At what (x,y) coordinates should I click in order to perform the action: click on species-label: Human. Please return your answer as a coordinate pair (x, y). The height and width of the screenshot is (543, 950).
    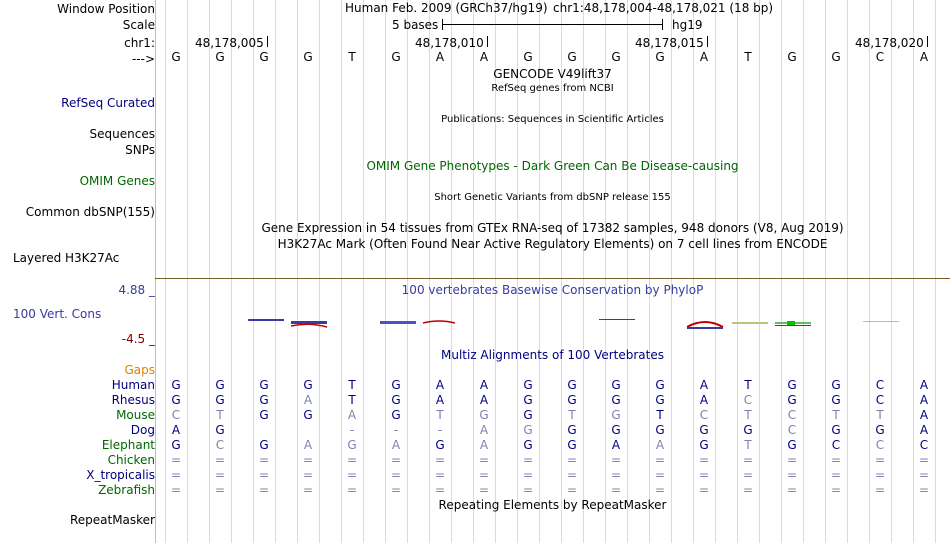
    Looking at the image, I should click on (133, 385).